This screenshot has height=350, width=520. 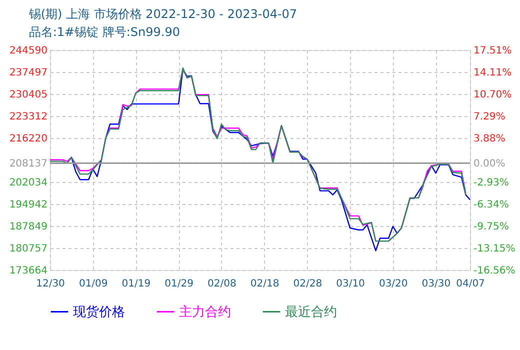 I want to click on y-tick-label: 223312, so click(x=28, y=117).